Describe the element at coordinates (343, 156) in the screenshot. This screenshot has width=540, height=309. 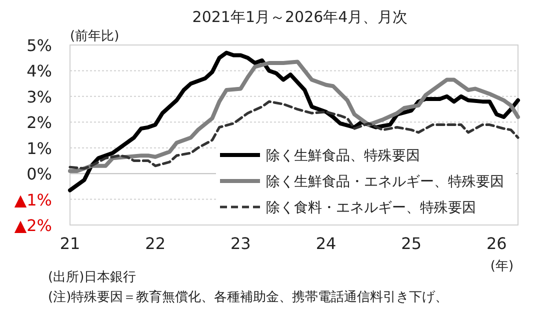
I see `legend-label: 除く生鮮食品、特殊要因` at that location.